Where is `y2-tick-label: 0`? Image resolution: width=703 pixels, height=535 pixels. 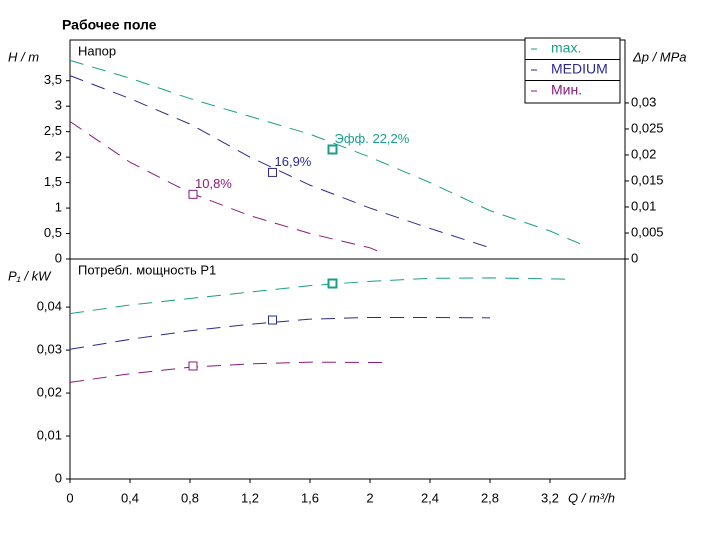
y2-tick-label: 0 is located at coordinates (634, 257).